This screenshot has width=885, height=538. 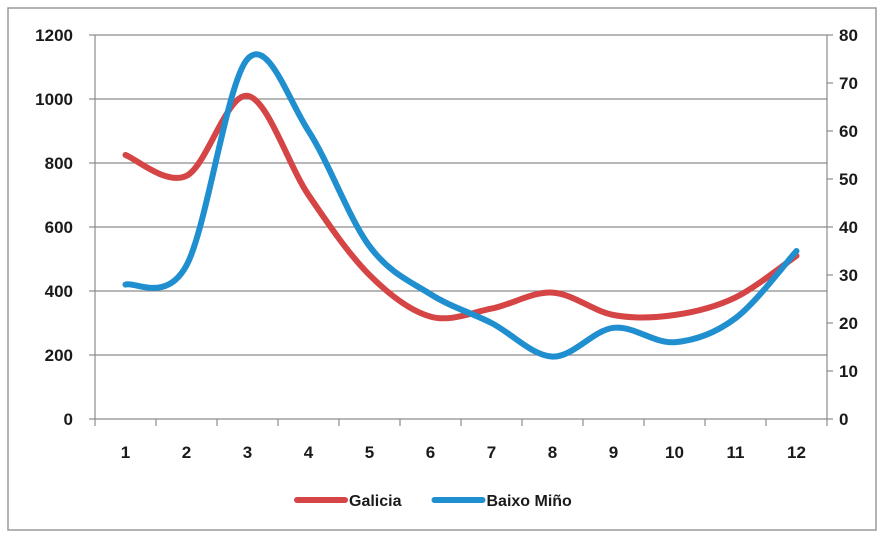 I want to click on x-tick-label: 11, so click(x=736, y=452).